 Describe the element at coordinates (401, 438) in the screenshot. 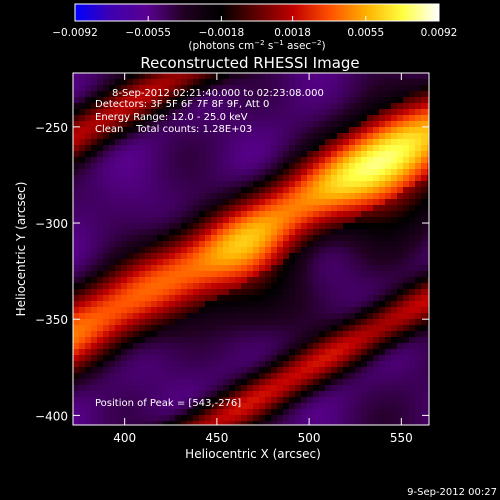

I see `x-tick-label: 550` at that location.